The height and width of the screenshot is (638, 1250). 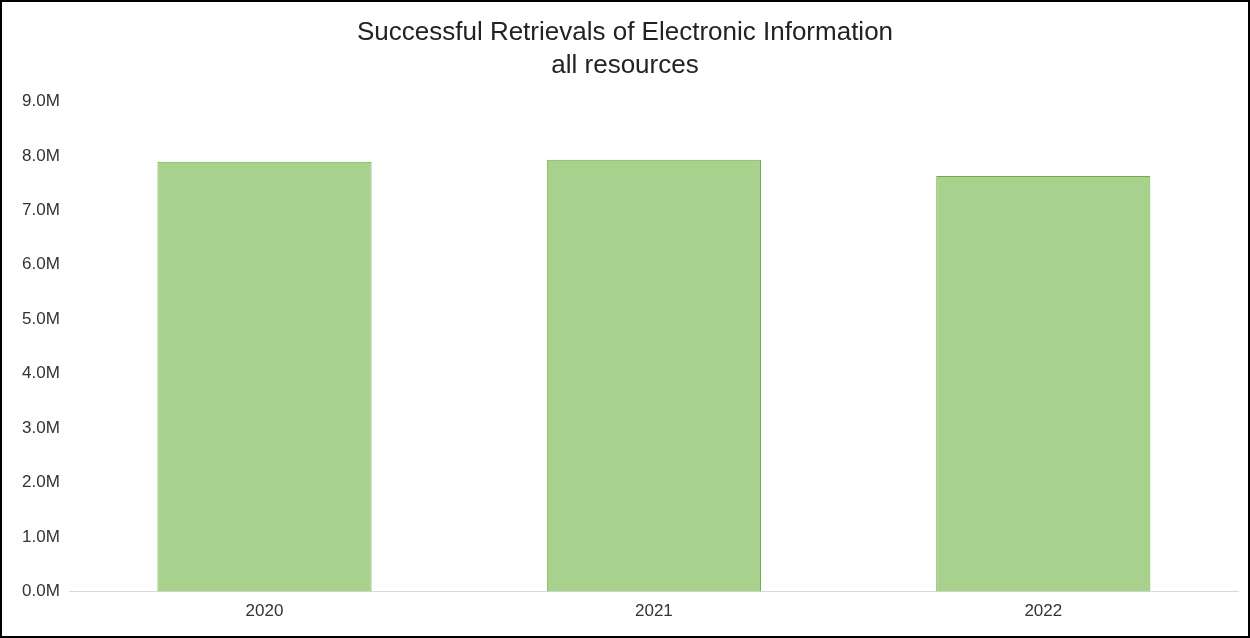 What do you see at coordinates (41, 155) in the screenshot?
I see `y-tick-label: 8.0M` at bounding box center [41, 155].